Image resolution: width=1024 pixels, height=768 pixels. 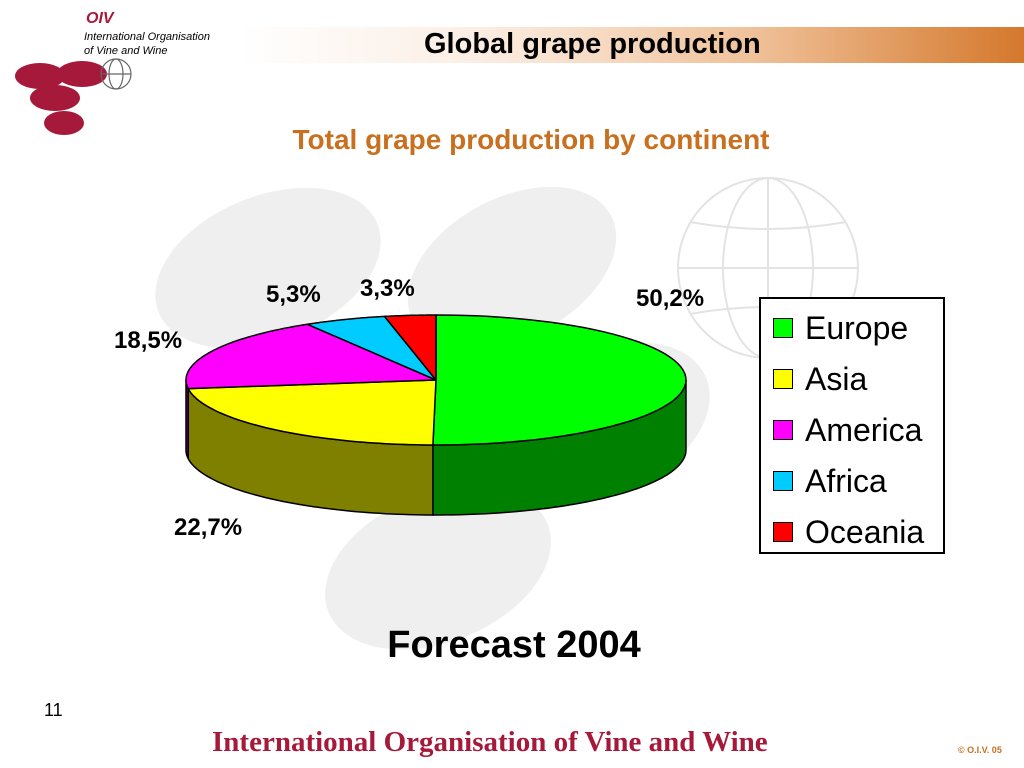 I want to click on legend-item-europe: Europe, so click(x=859, y=330).